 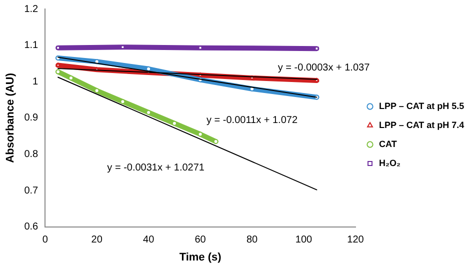 I want to click on x-tick-label: 40, so click(x=149, y=240).